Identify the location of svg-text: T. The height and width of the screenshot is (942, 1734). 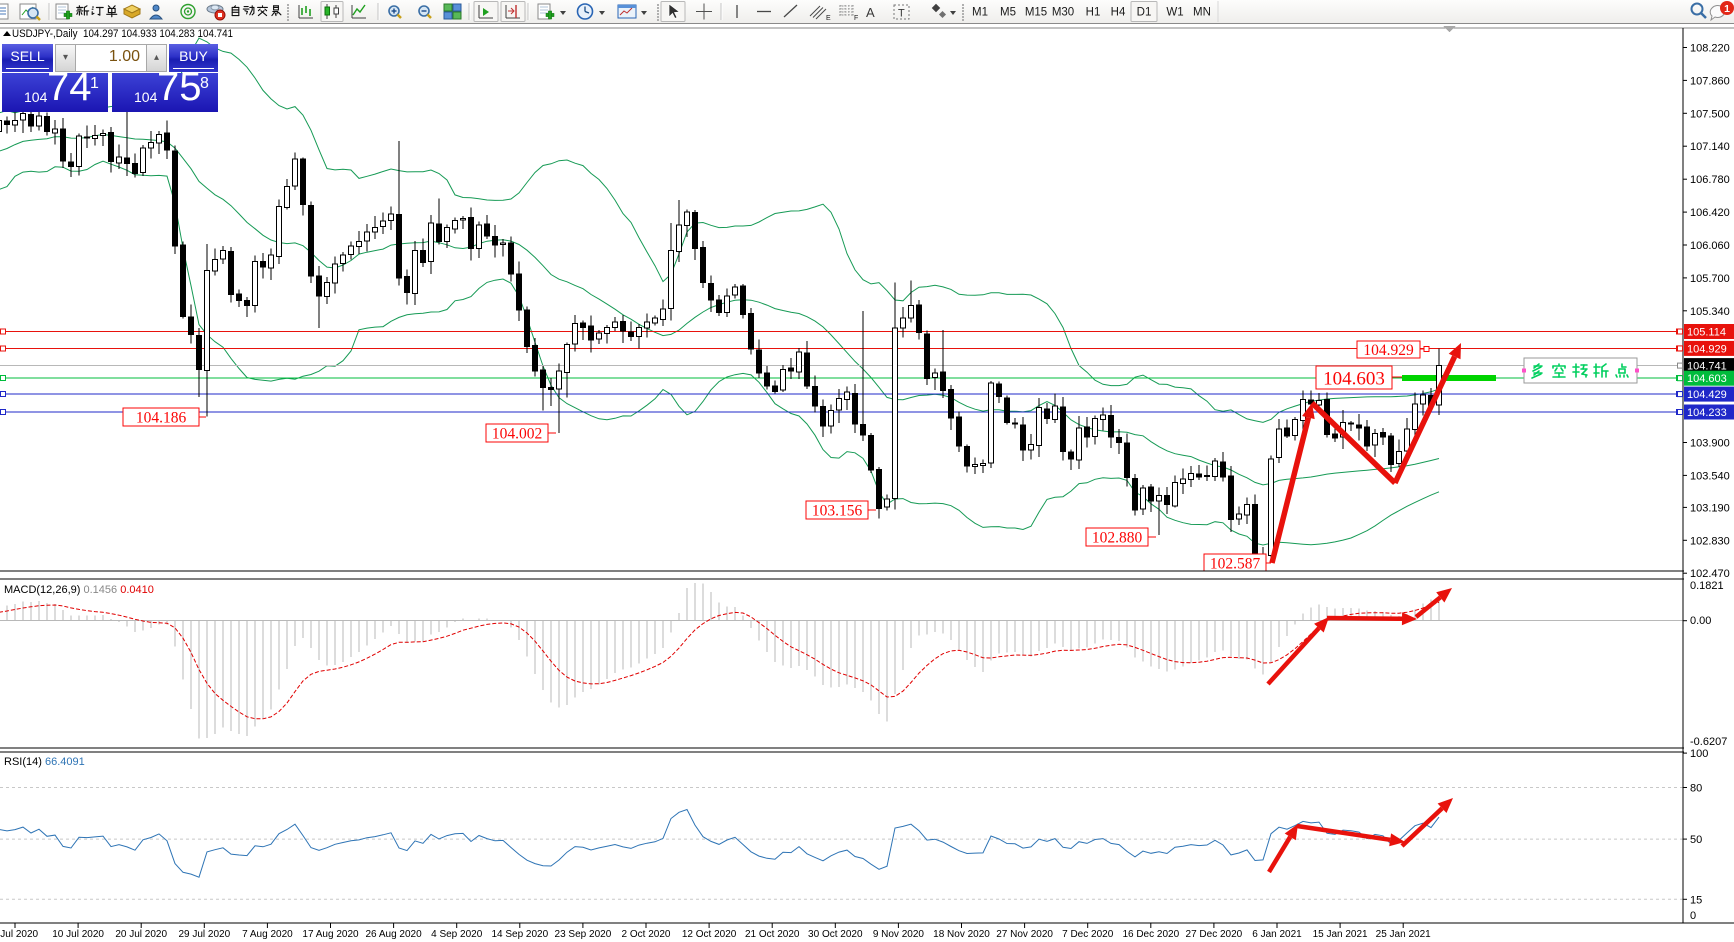
(901, 14).